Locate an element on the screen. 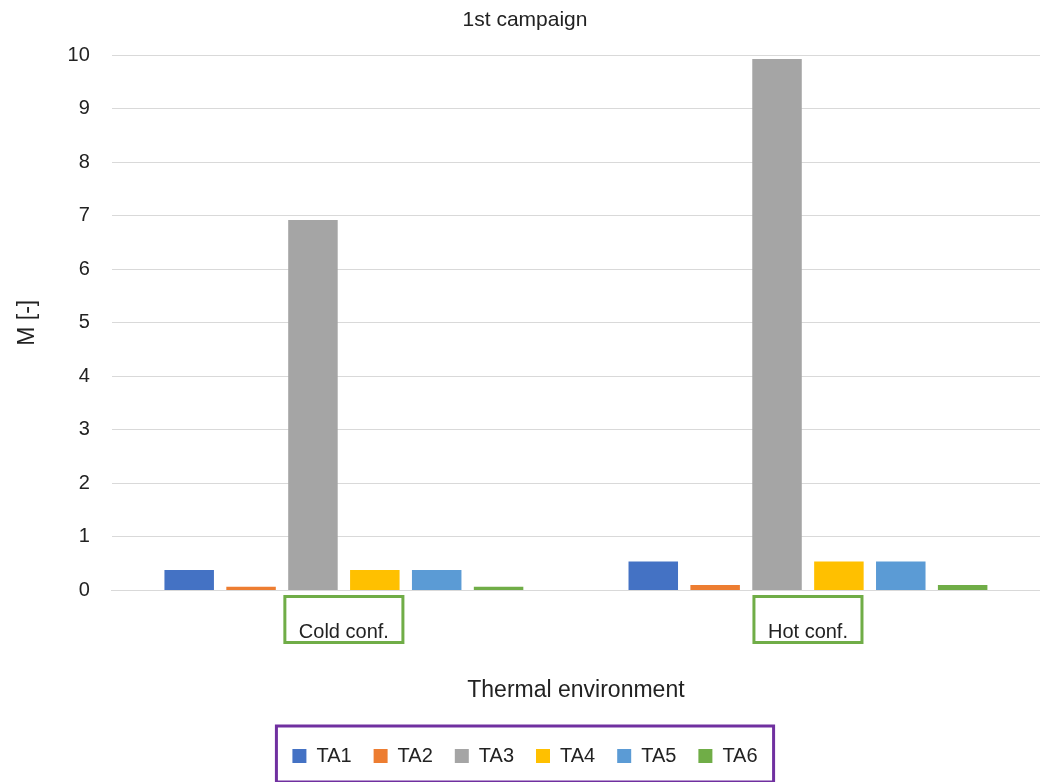 The height and width of the screenshot is (782, 1040). y-tick-label: 5 is located at coordinates (84, 321).